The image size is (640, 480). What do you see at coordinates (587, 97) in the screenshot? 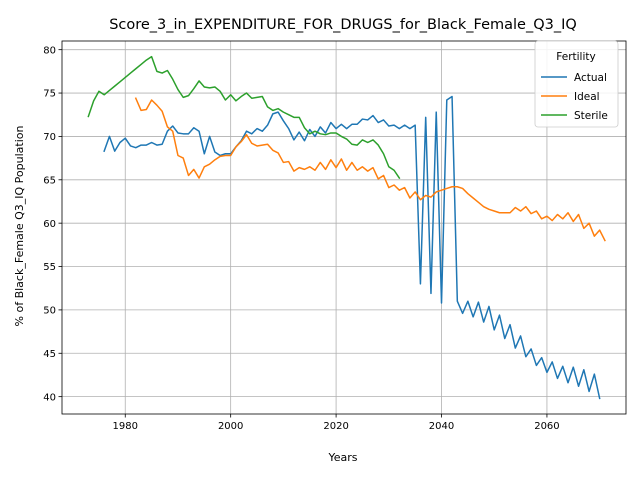
I see `legend-label-ideal: Ideal` at bounding box center [587, 97].